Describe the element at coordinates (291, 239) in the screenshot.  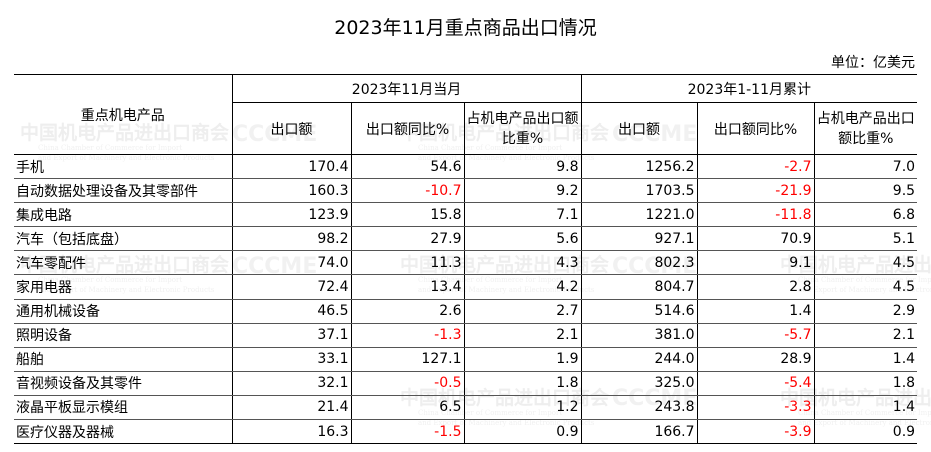
I see `monthly-export: 98.2` at that location.